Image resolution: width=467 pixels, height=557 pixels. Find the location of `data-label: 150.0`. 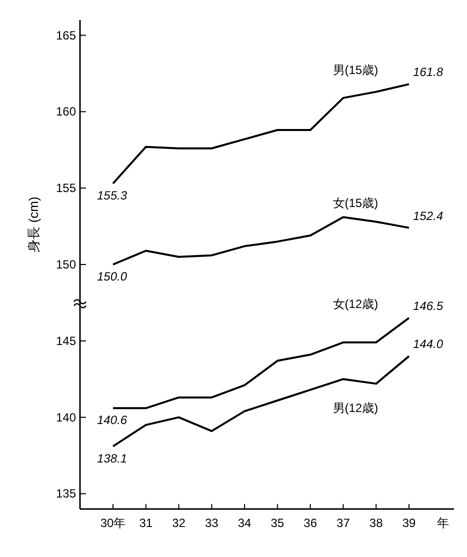

data-label: 150.0 is located at coordinates (112, 277).